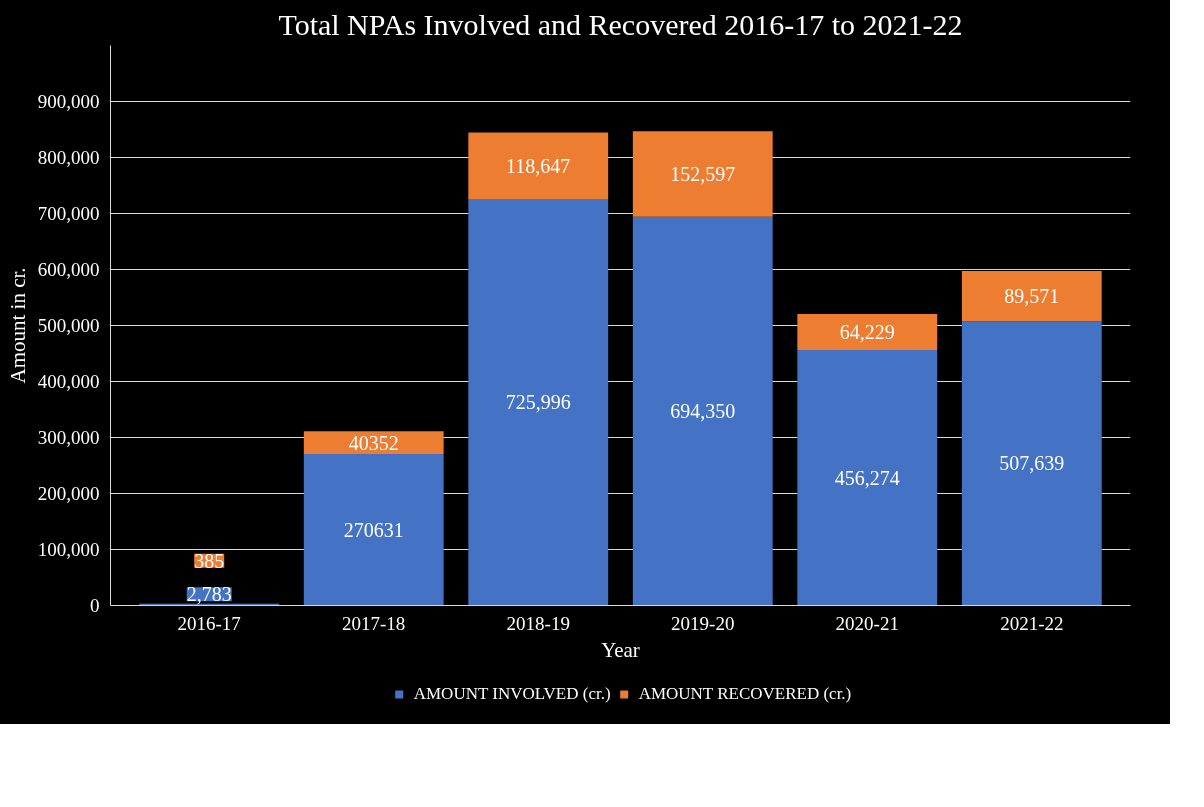 This screenshot has width=1204, height=807. I want to click on data-label: 270631, so click(373, 529).